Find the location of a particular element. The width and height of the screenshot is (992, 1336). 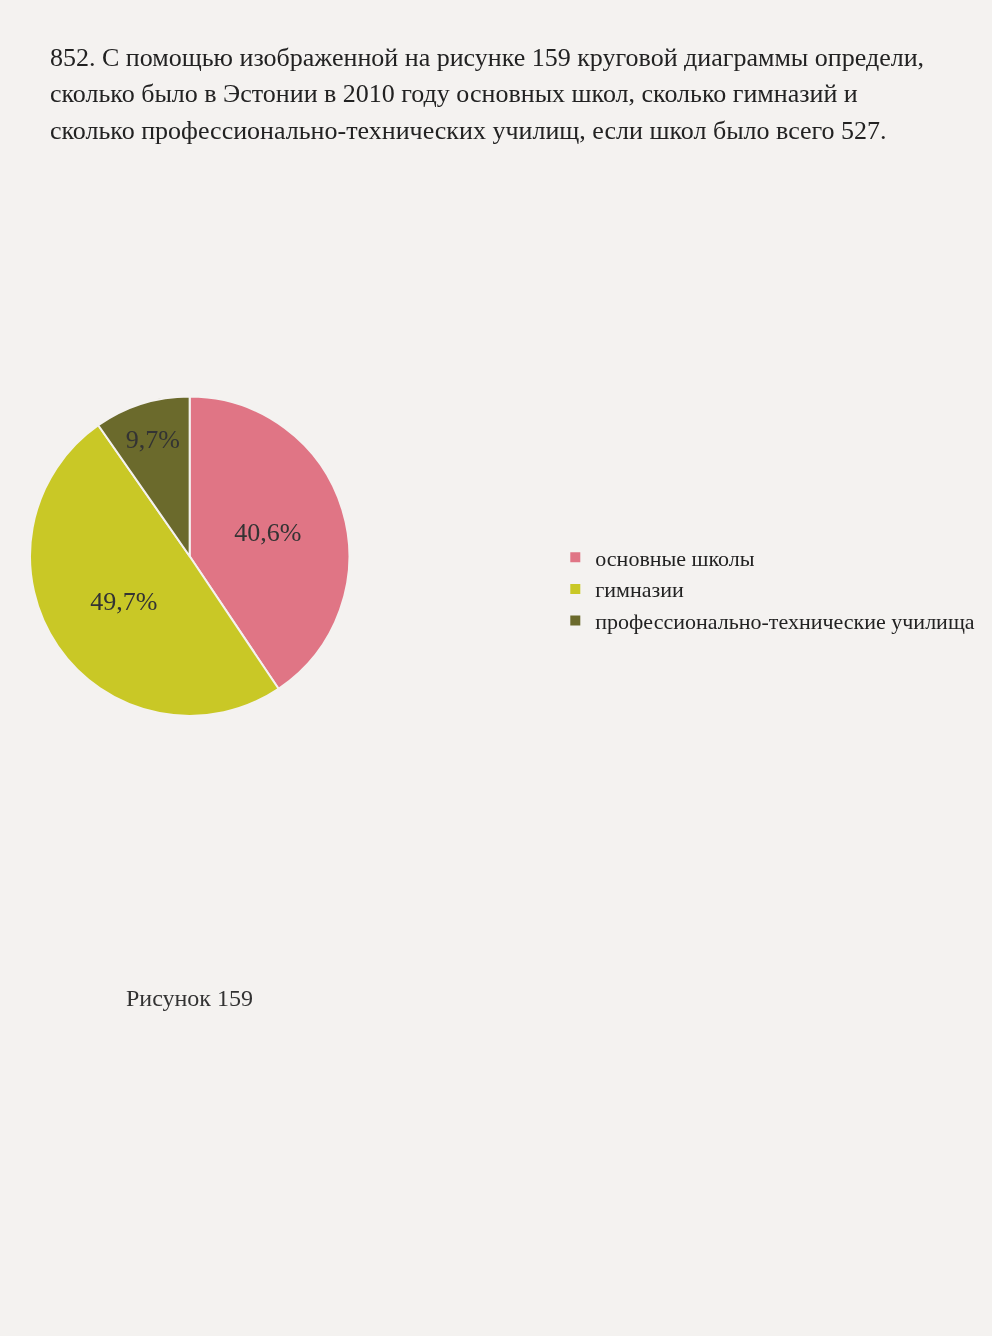

data-label: 40,6% is located at coordinates (268, 533).